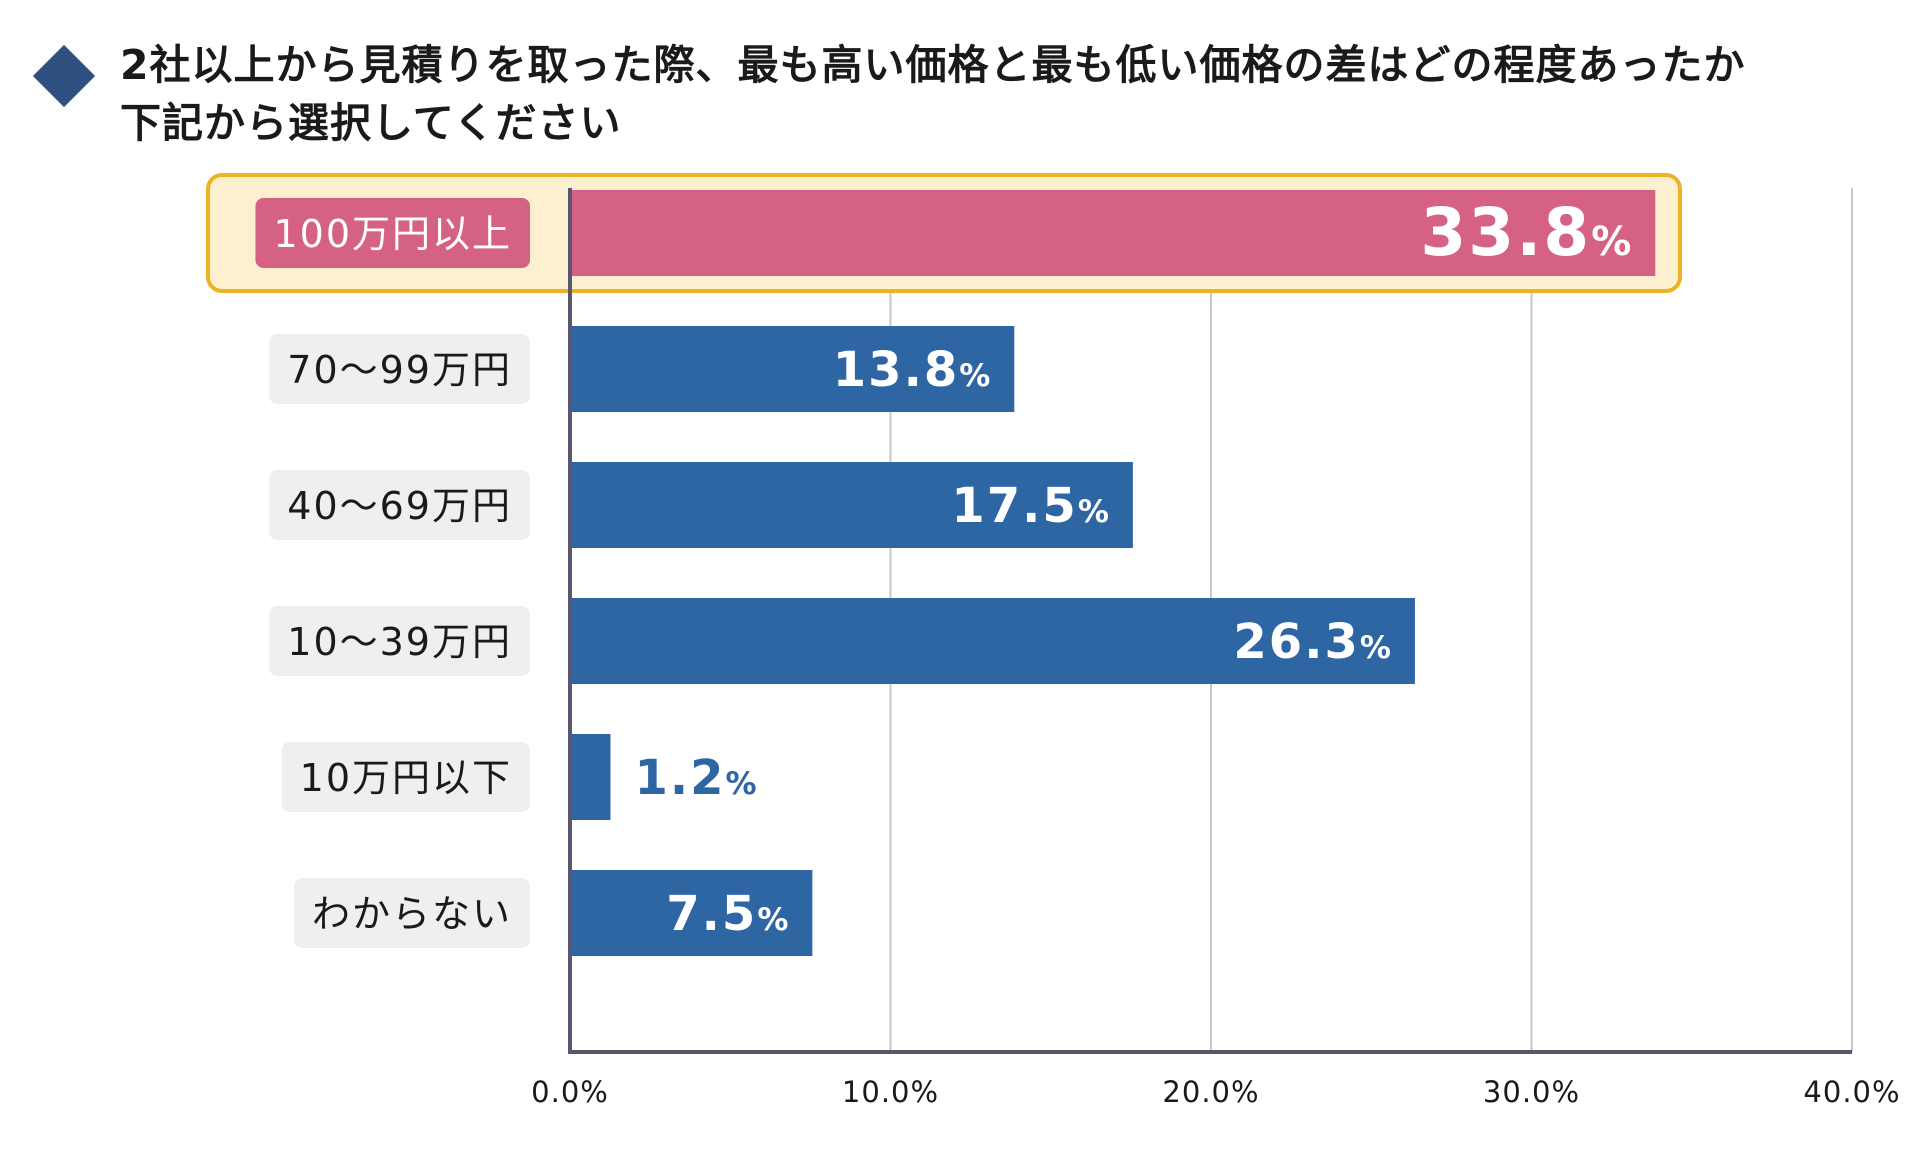 The image size is (1920, 1165). I want to click on category-label-5: わからない, so click(412, 914).